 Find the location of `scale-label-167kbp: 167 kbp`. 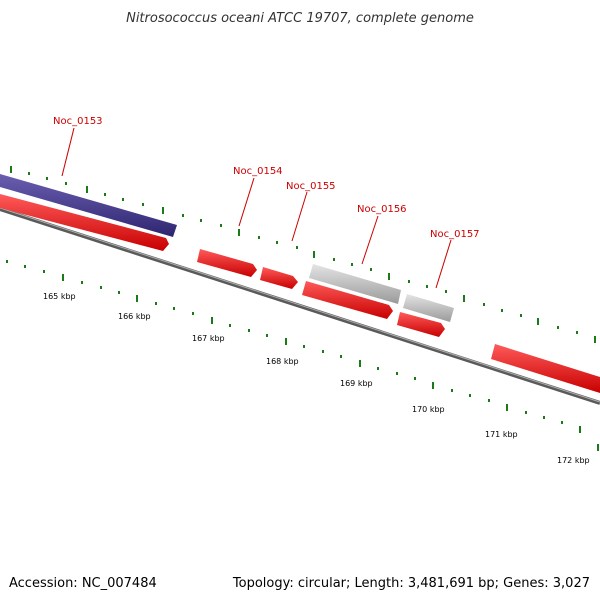

scale-label-167kbp: 167 kbp is located at coordinates (208, 338).